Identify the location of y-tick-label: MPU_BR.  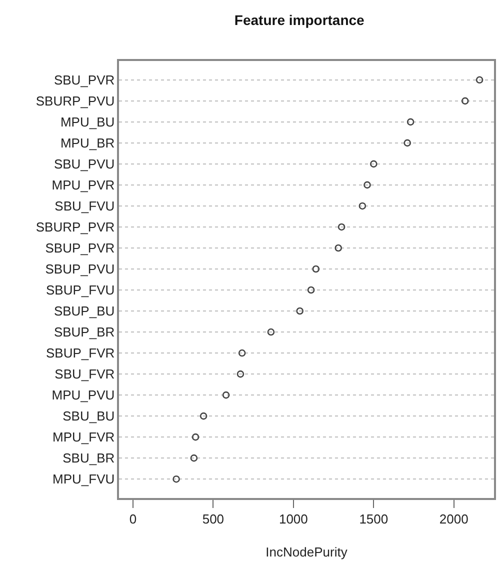
(87, 142).